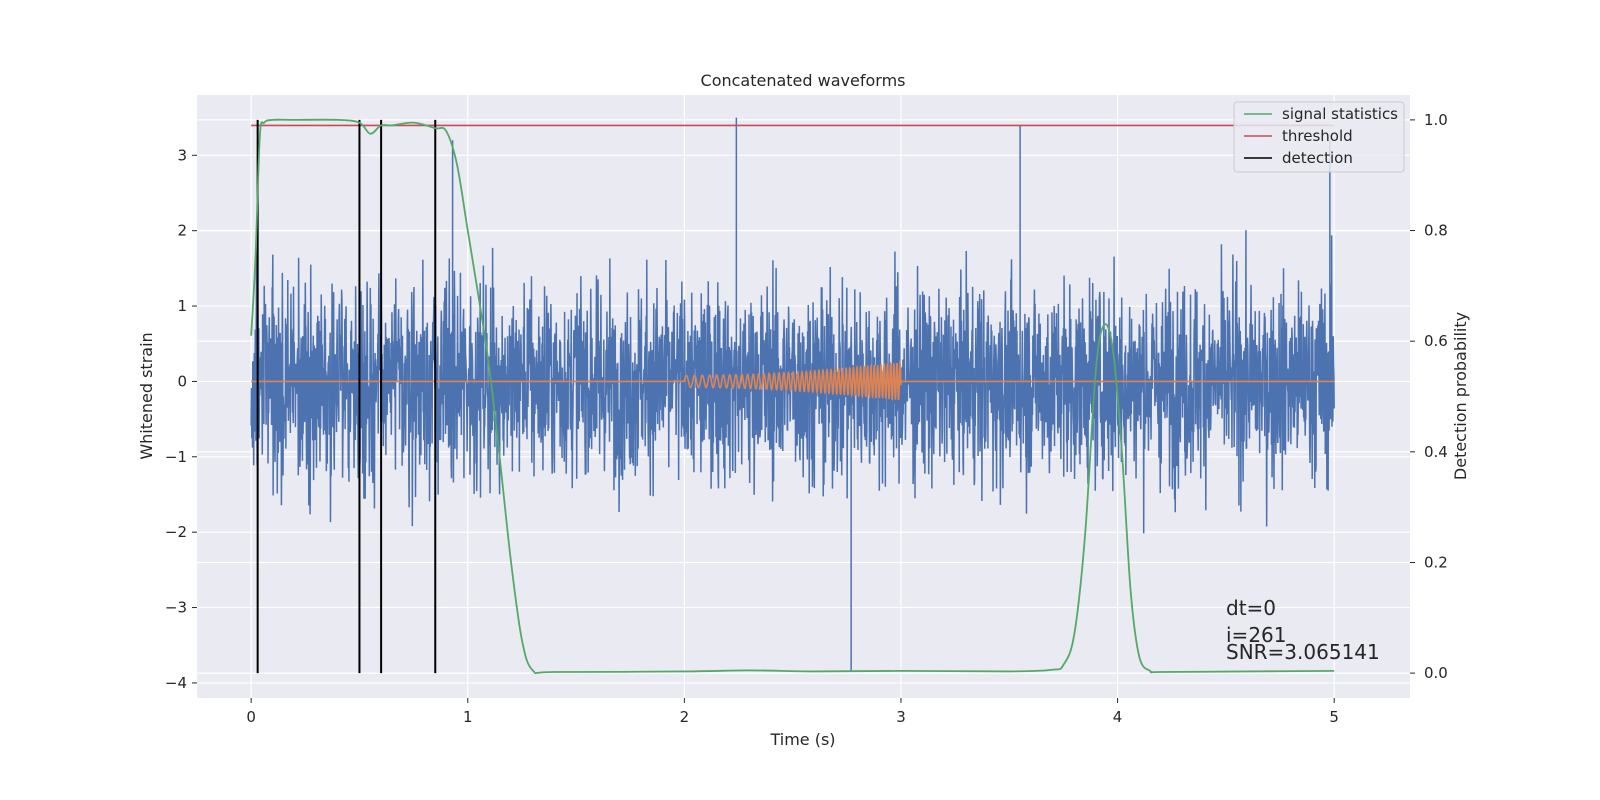 The width and height of the screenshot is (1600, 800). What do you see at coordinates (176, 608) in the screenshot?
I see `y-tick-label: −3` at bounding box center [176, 608].